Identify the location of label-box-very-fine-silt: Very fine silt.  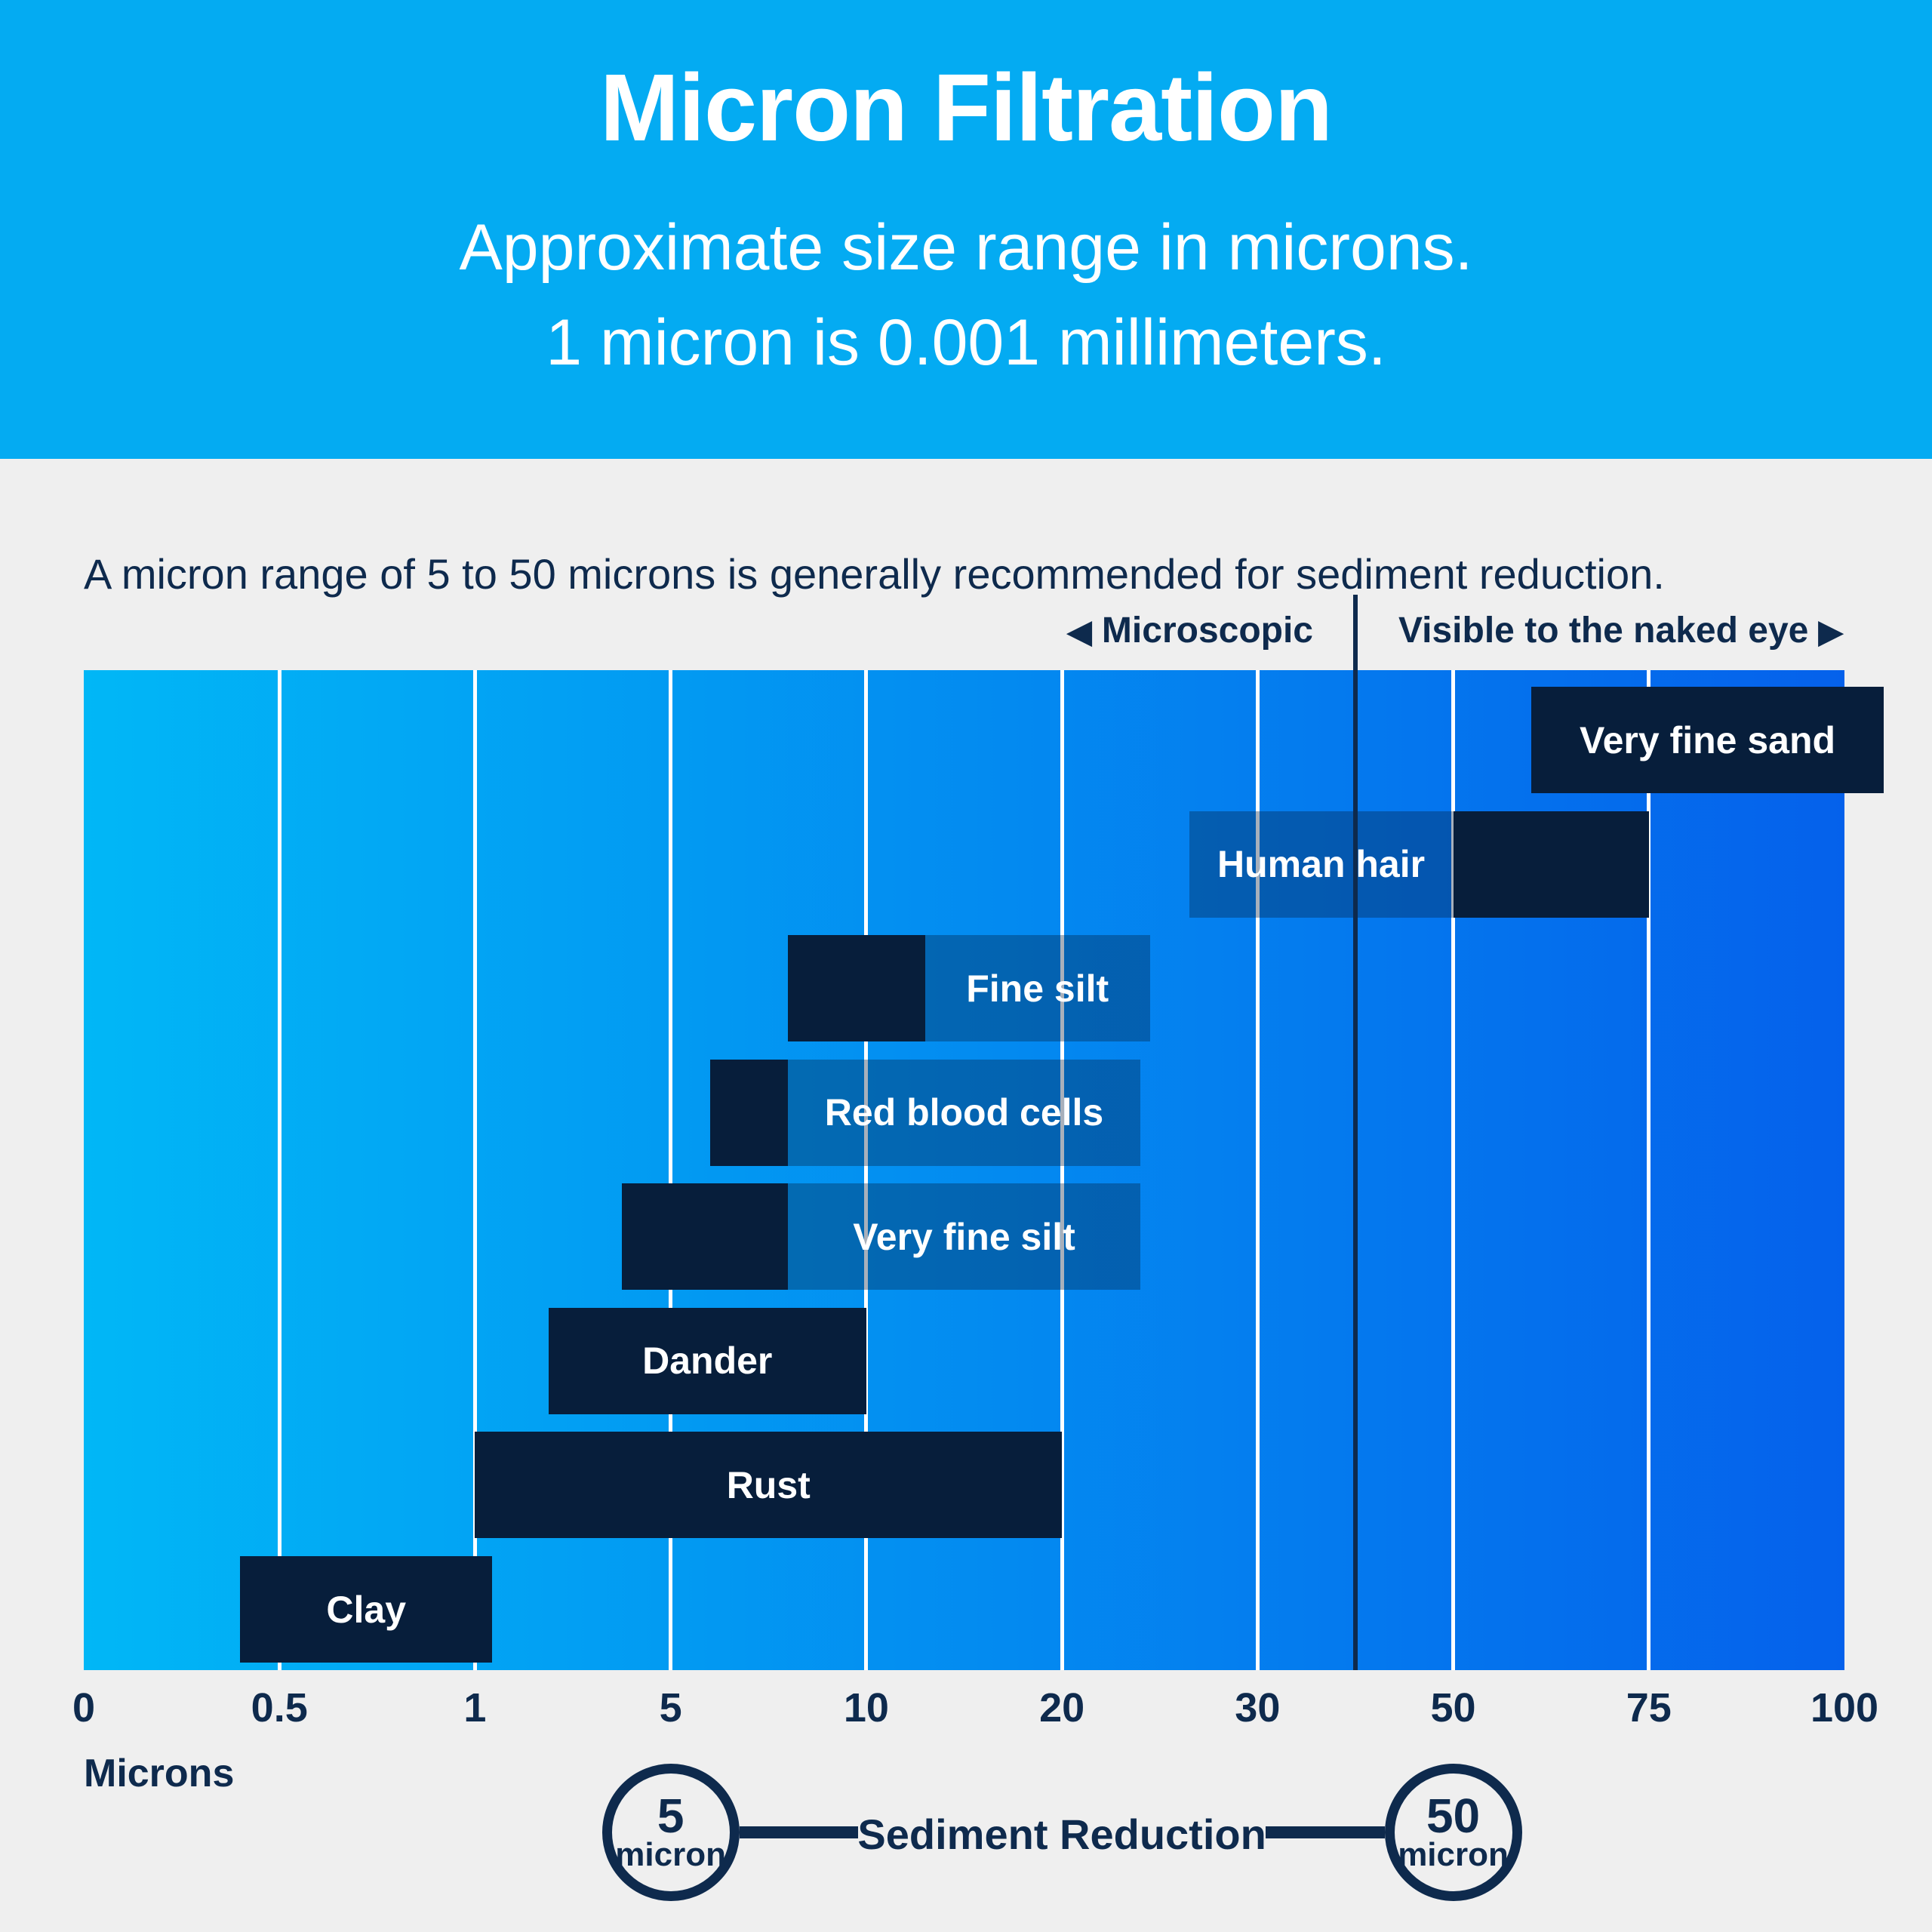
(964, 1237).